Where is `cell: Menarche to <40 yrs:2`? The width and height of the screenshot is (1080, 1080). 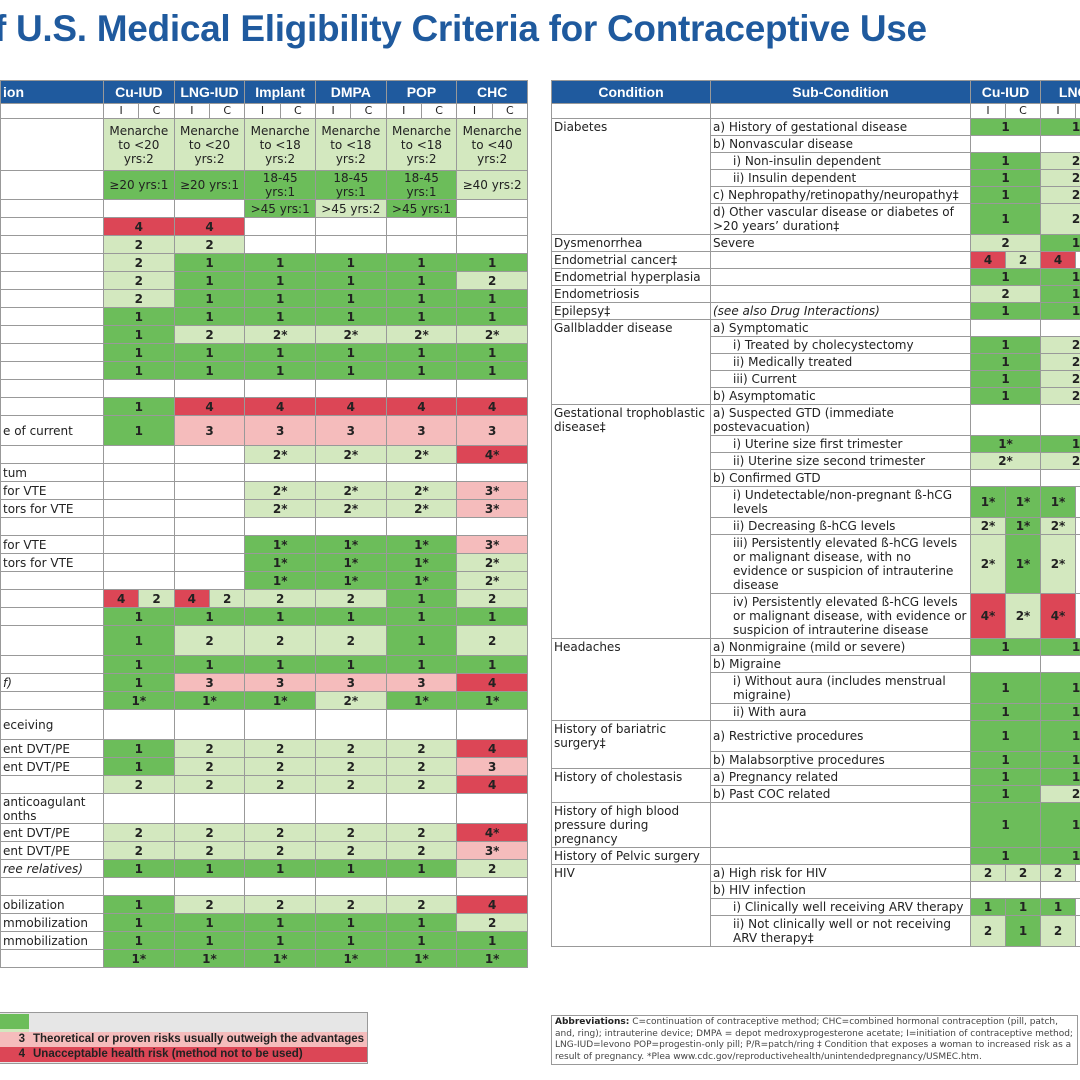 cell: Menarche to <40 yrs:2 is located at coordinates (492, 144).